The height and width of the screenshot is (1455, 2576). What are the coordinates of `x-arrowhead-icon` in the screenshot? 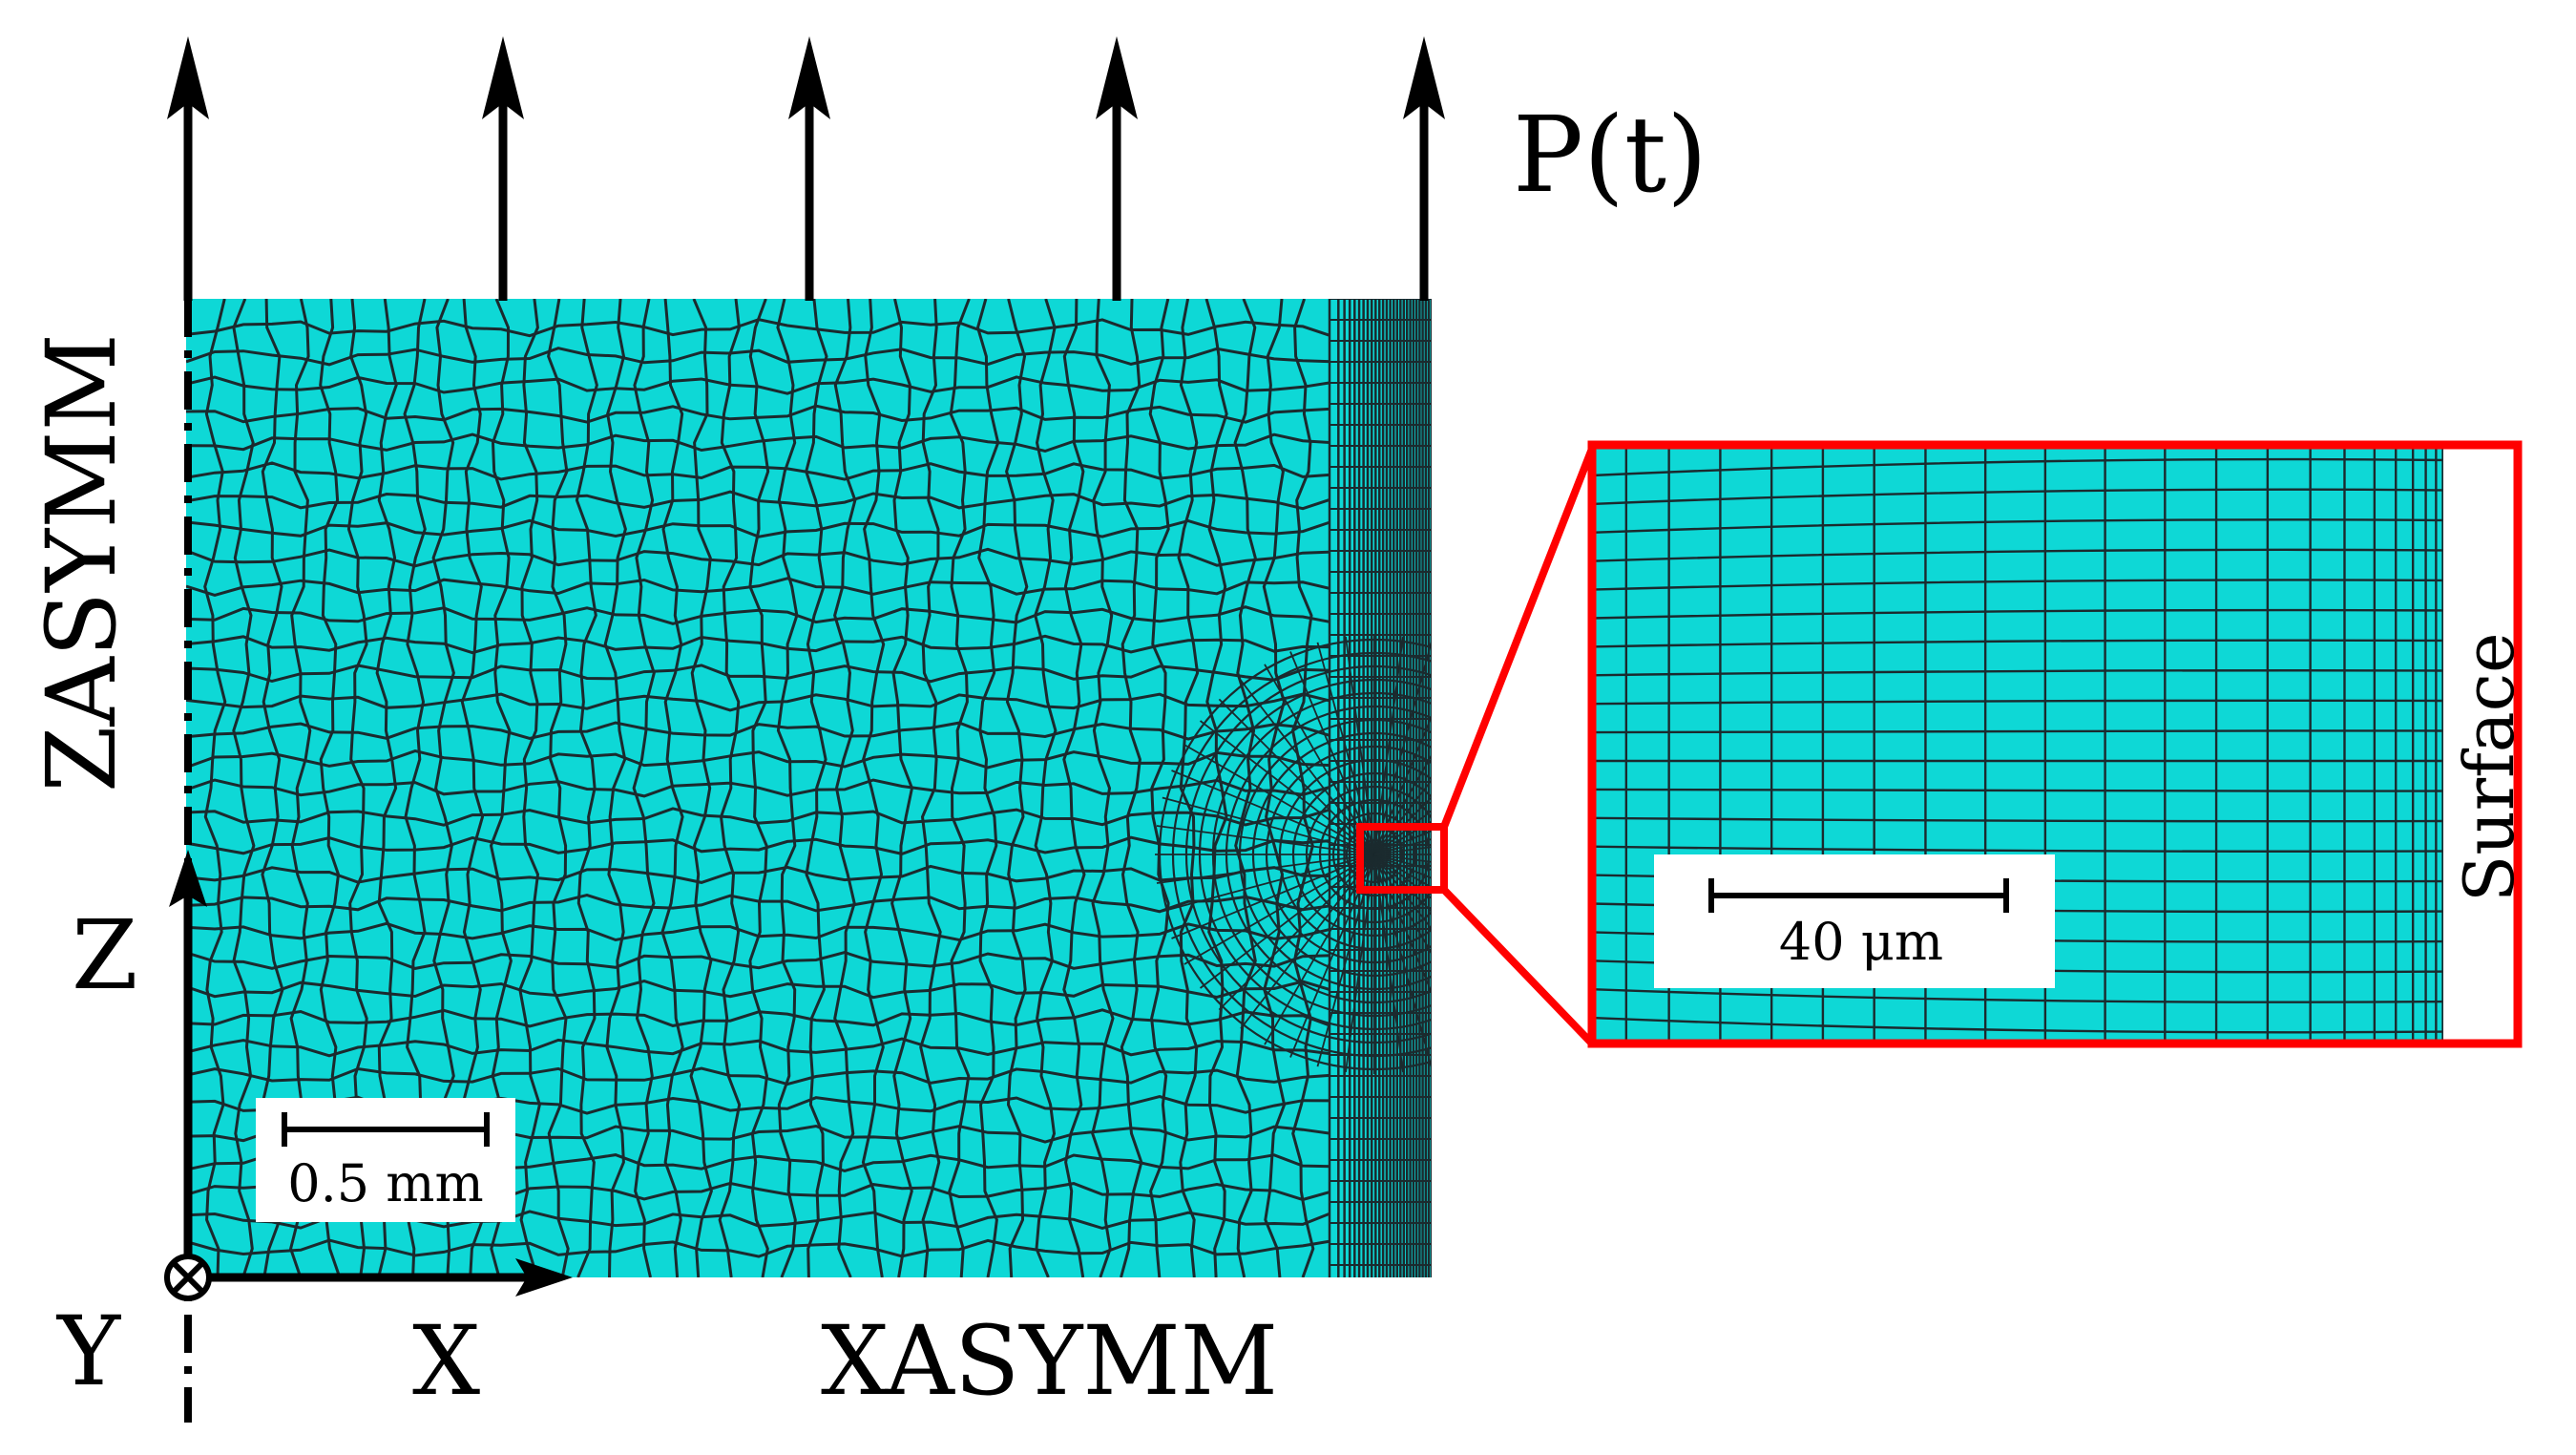 It's located at (544, 1277).